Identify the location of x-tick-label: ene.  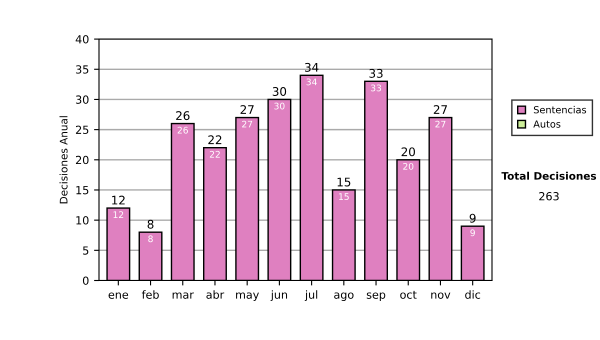
(118, 295).